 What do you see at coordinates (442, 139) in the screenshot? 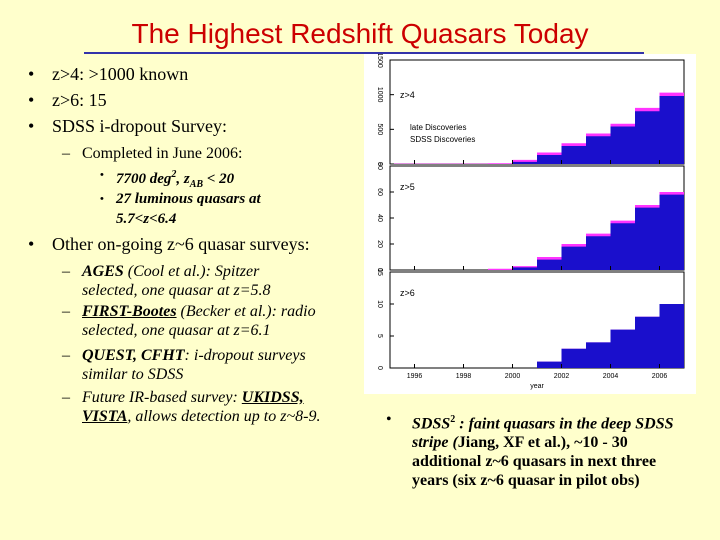
I see `legend-sdss: SDSS Discoveries` at bounding box center [442, 139].